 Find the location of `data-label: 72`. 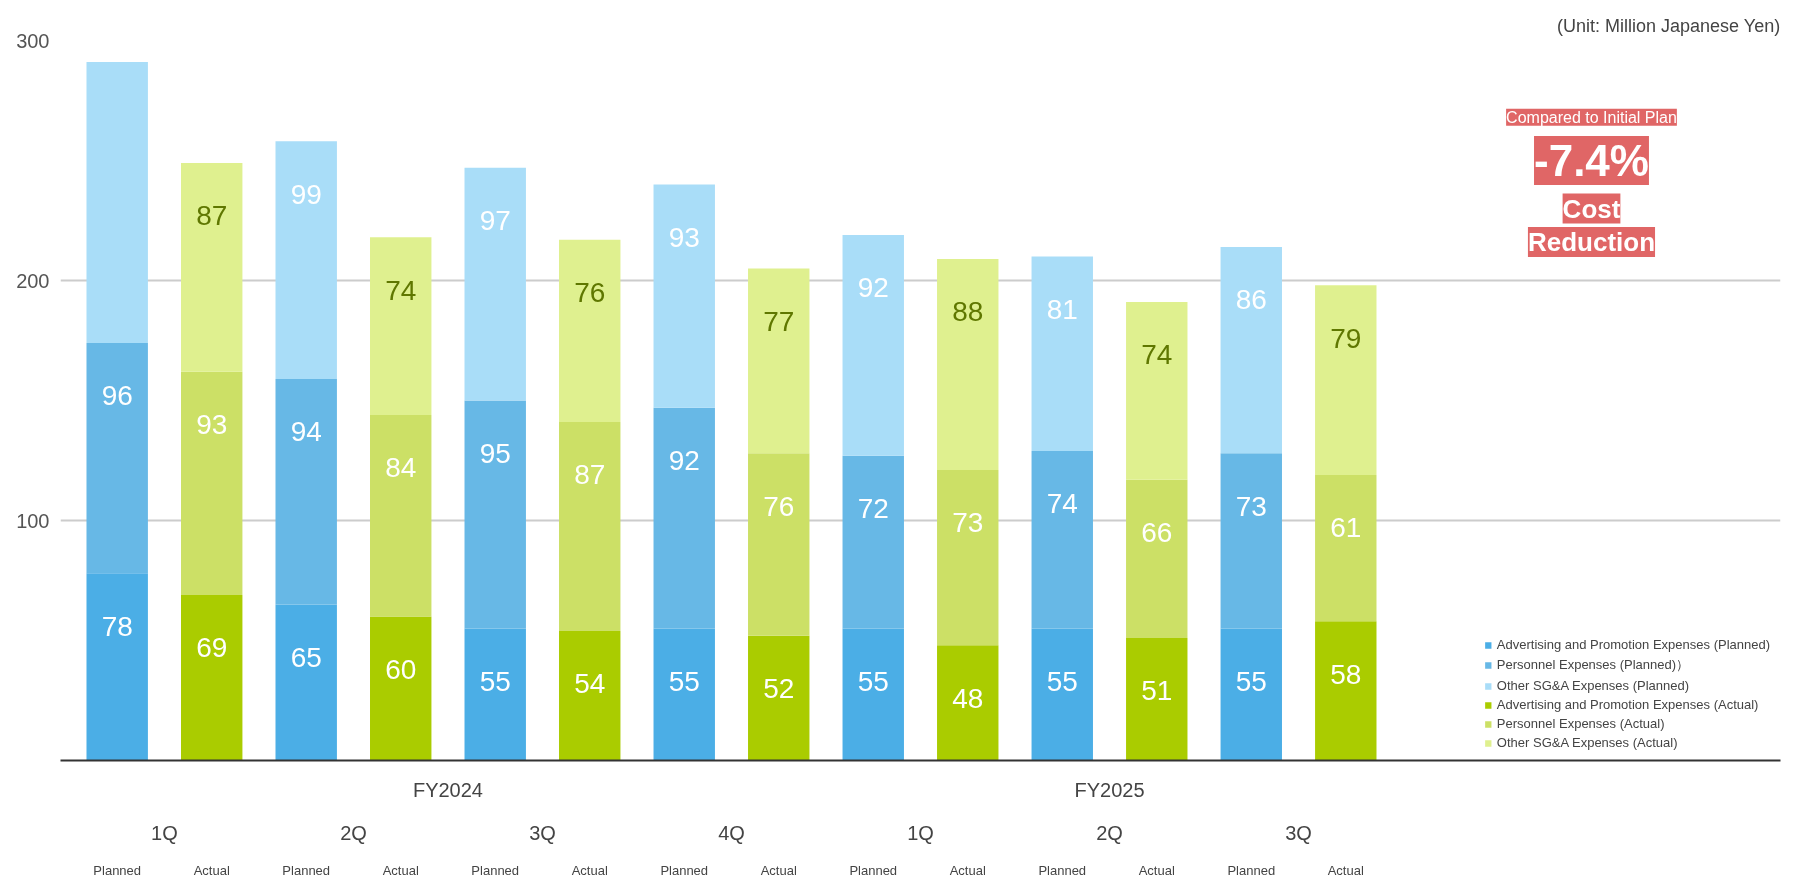

data-label: 72 is located at coordinates (873, 508).